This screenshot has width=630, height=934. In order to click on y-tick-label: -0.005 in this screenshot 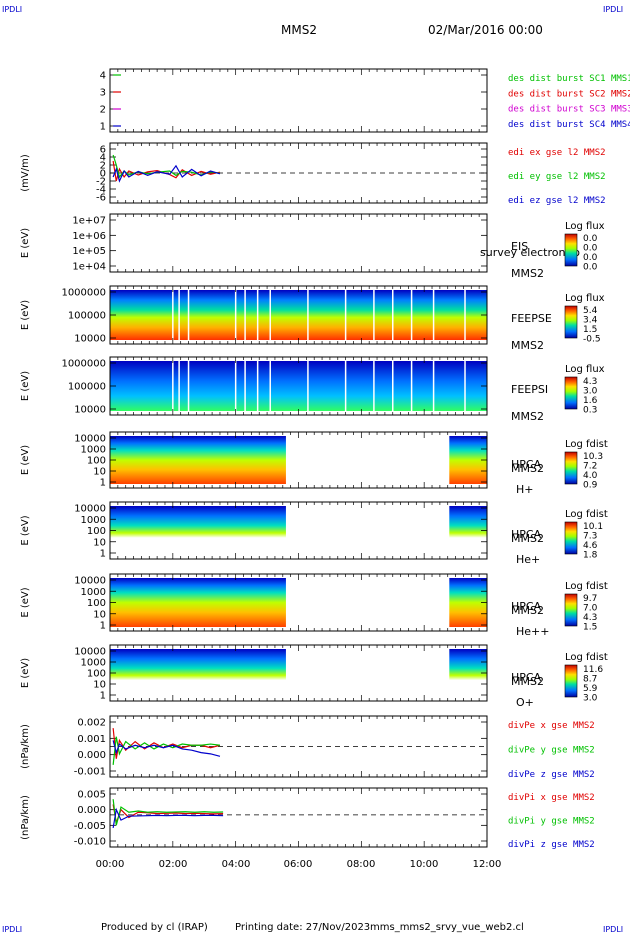, I will do `click(90, 826)`.